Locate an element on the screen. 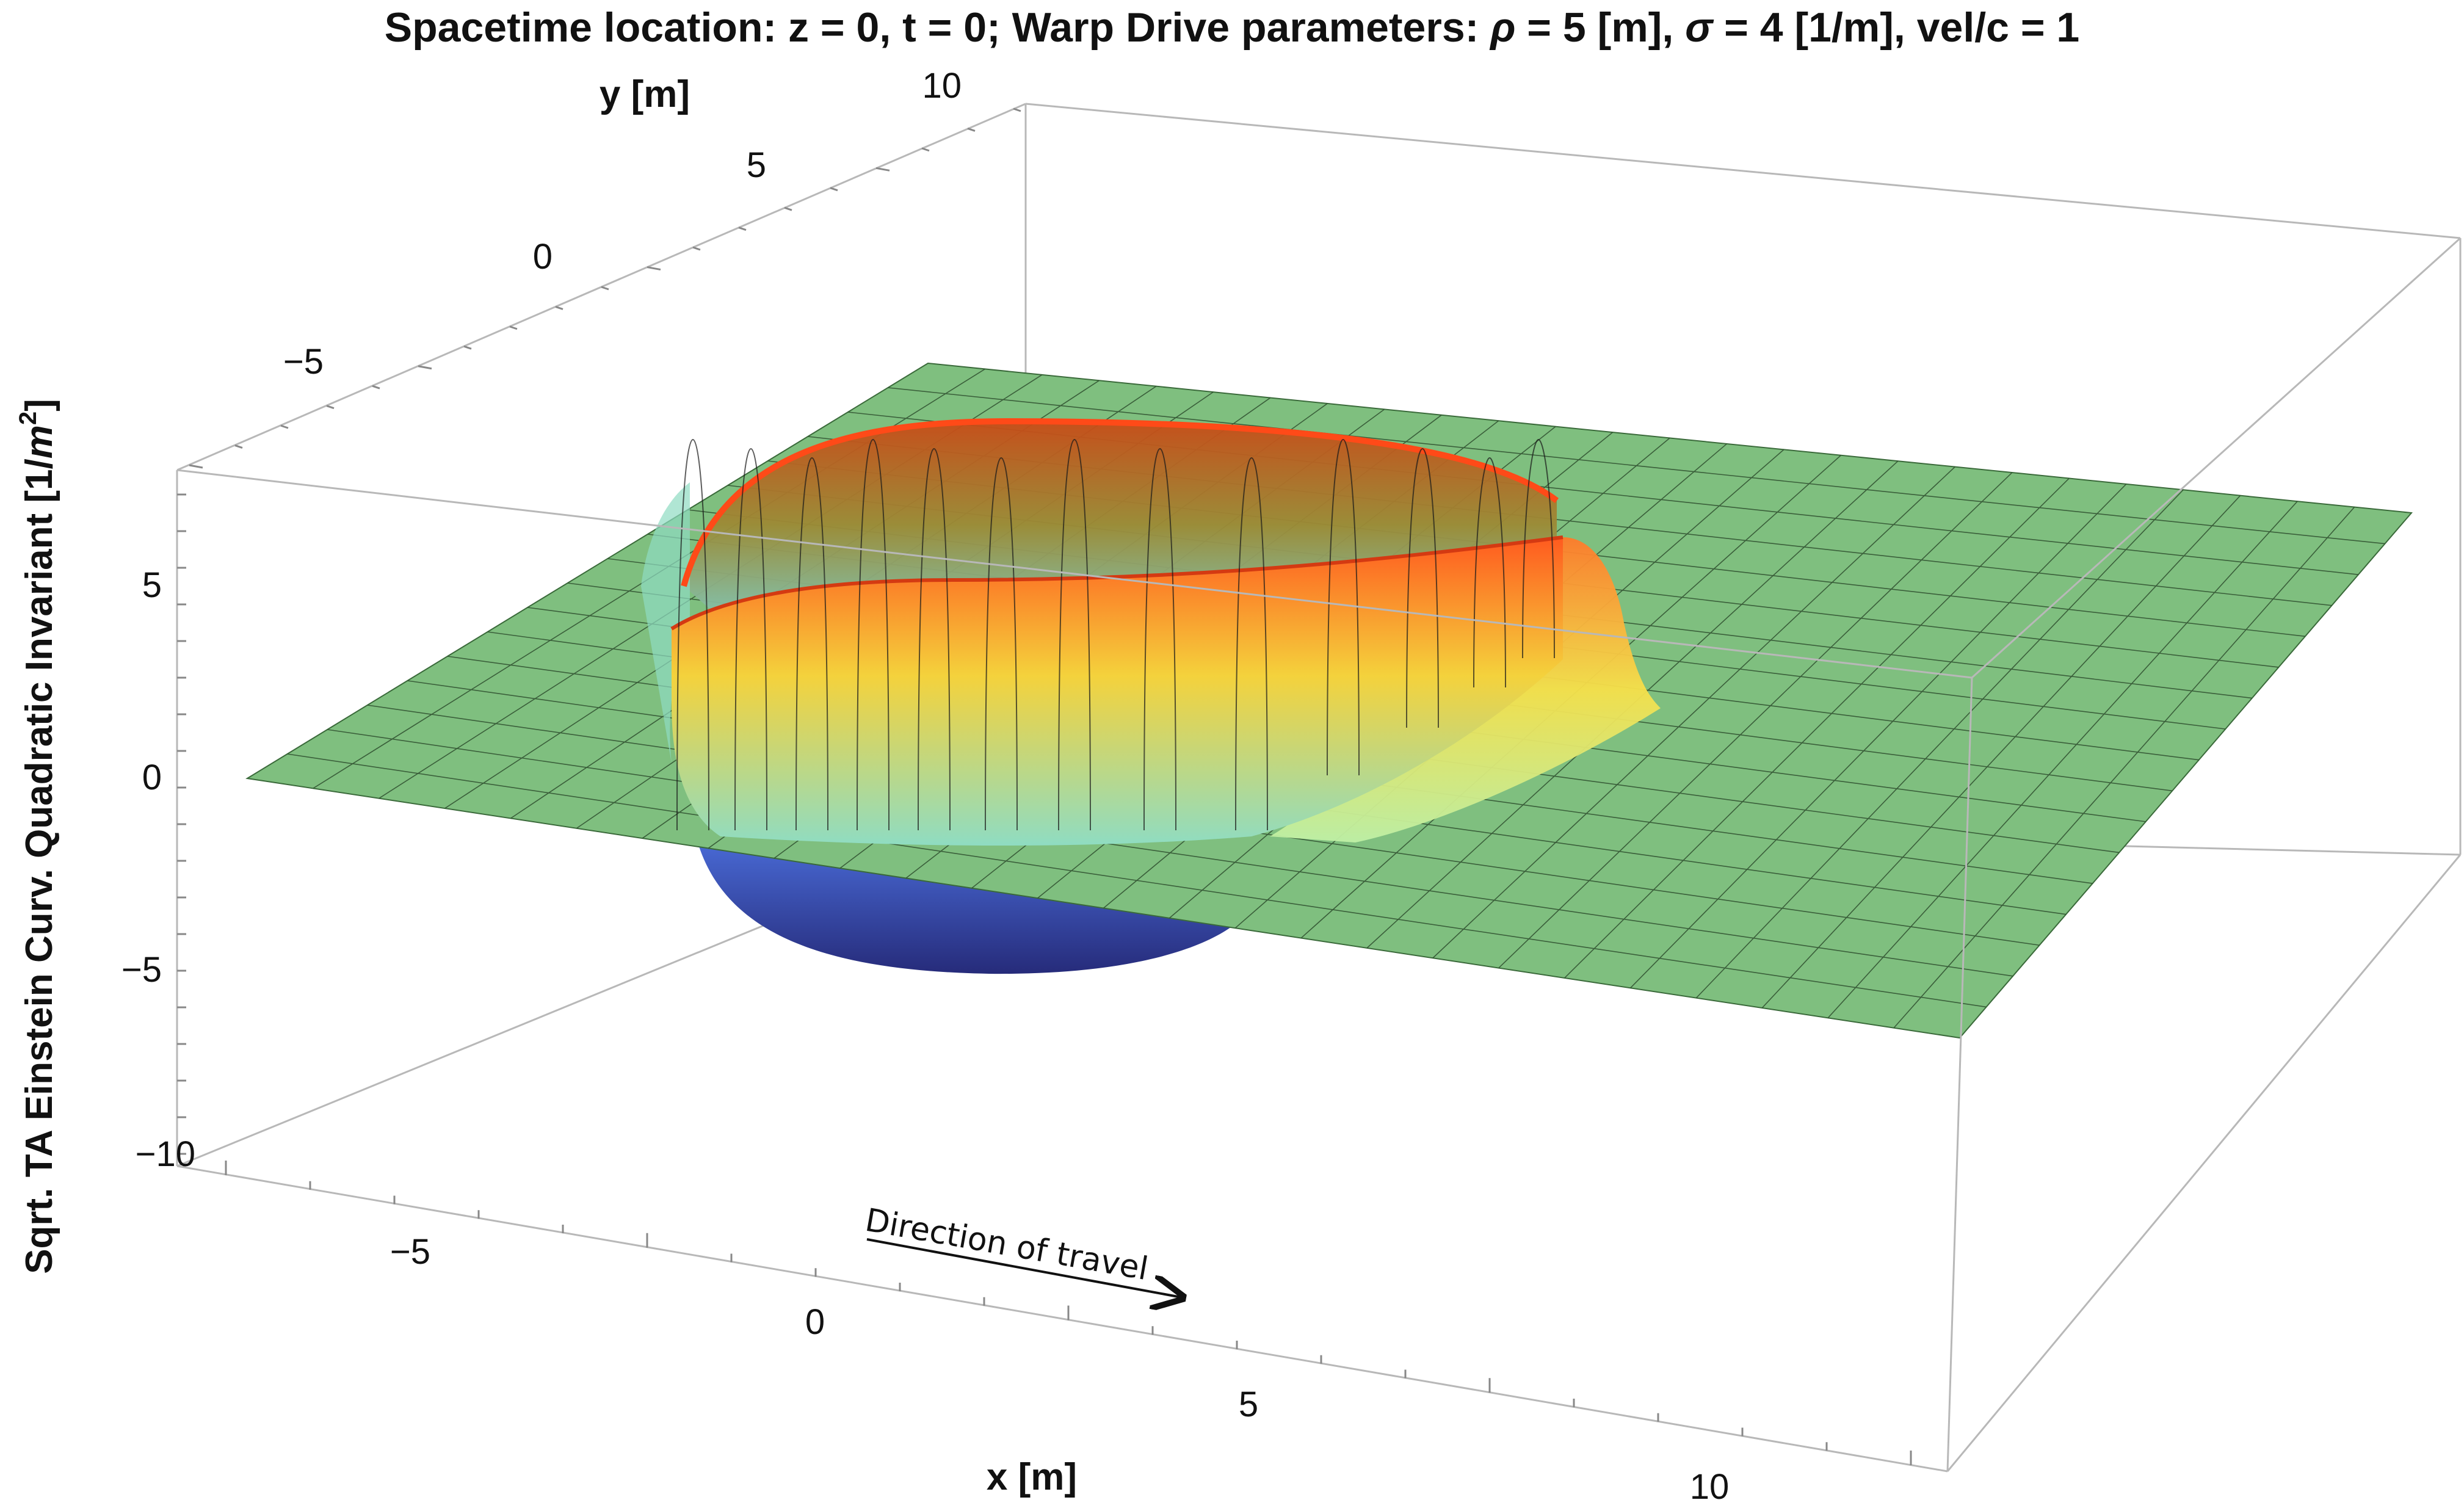 The height and width of the screenshot is (1511, 2464). x-axis-label: x [m] is located at coordinates (1032, 1477).